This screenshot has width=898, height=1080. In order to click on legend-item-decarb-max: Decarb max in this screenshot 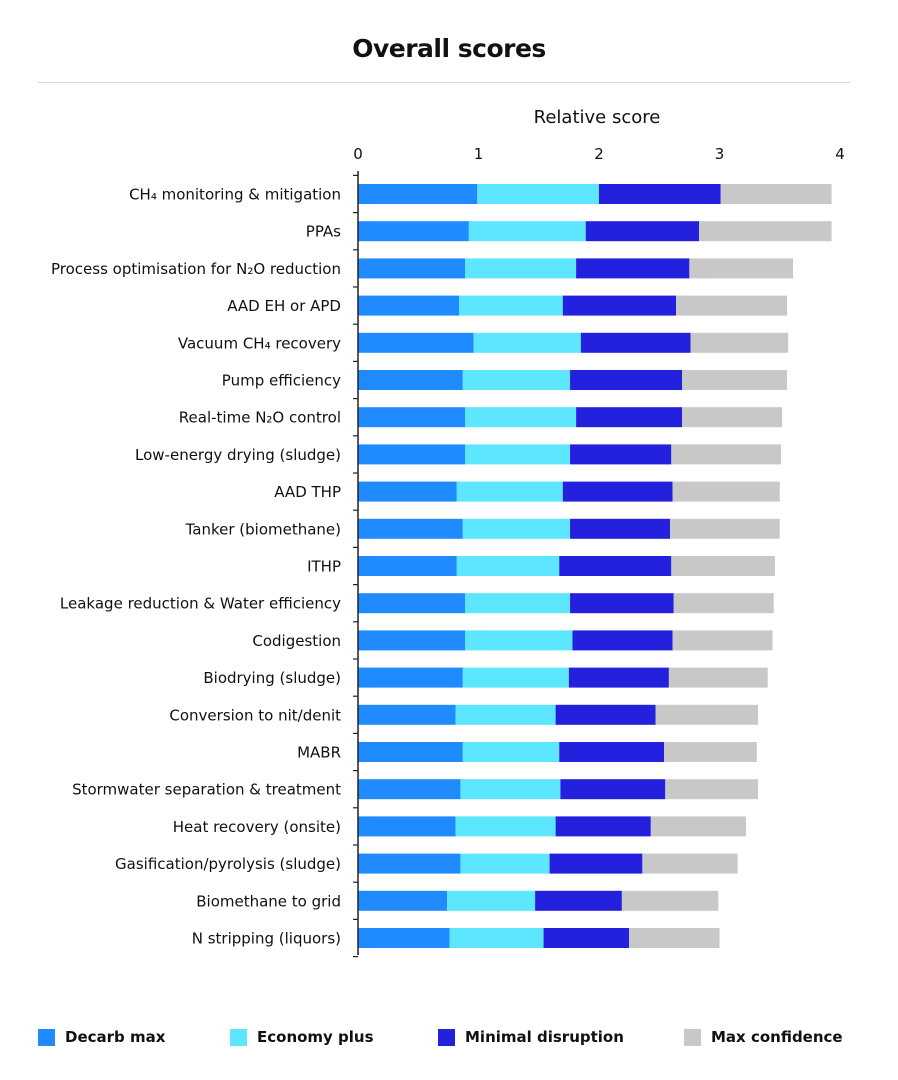, I will do `click(101, 1037)`.